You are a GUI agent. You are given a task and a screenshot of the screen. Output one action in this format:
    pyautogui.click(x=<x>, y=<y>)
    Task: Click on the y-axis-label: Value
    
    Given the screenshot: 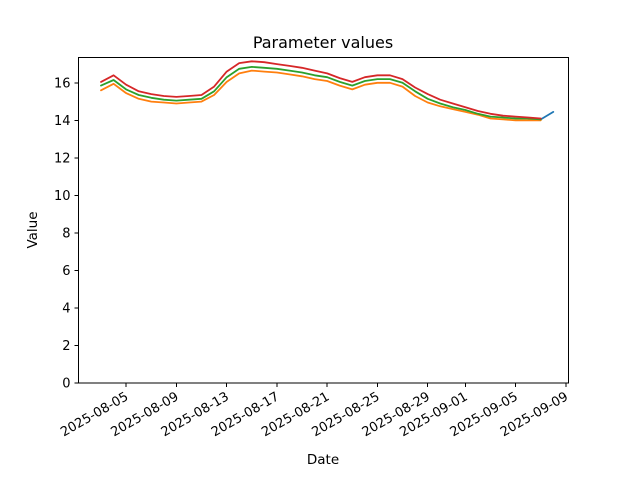 What is the action you would take?
    pyautogui.click(x=33, y=230)
    